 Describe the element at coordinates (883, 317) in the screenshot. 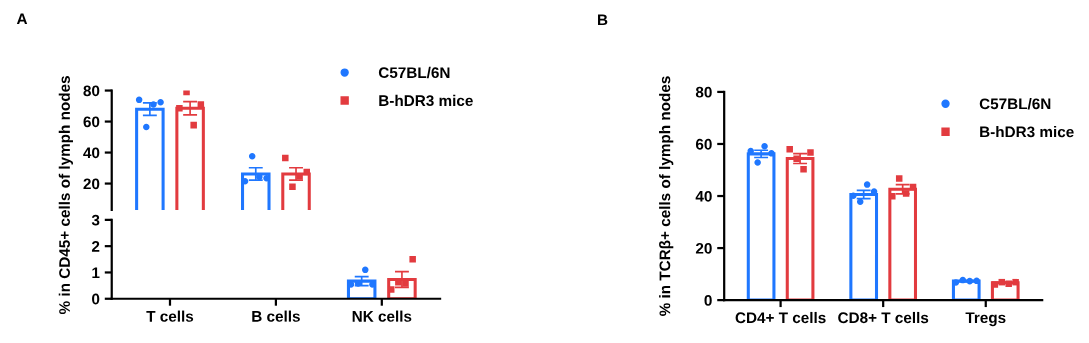

I see `x-tick-label: CD8+ T cells` at that location.